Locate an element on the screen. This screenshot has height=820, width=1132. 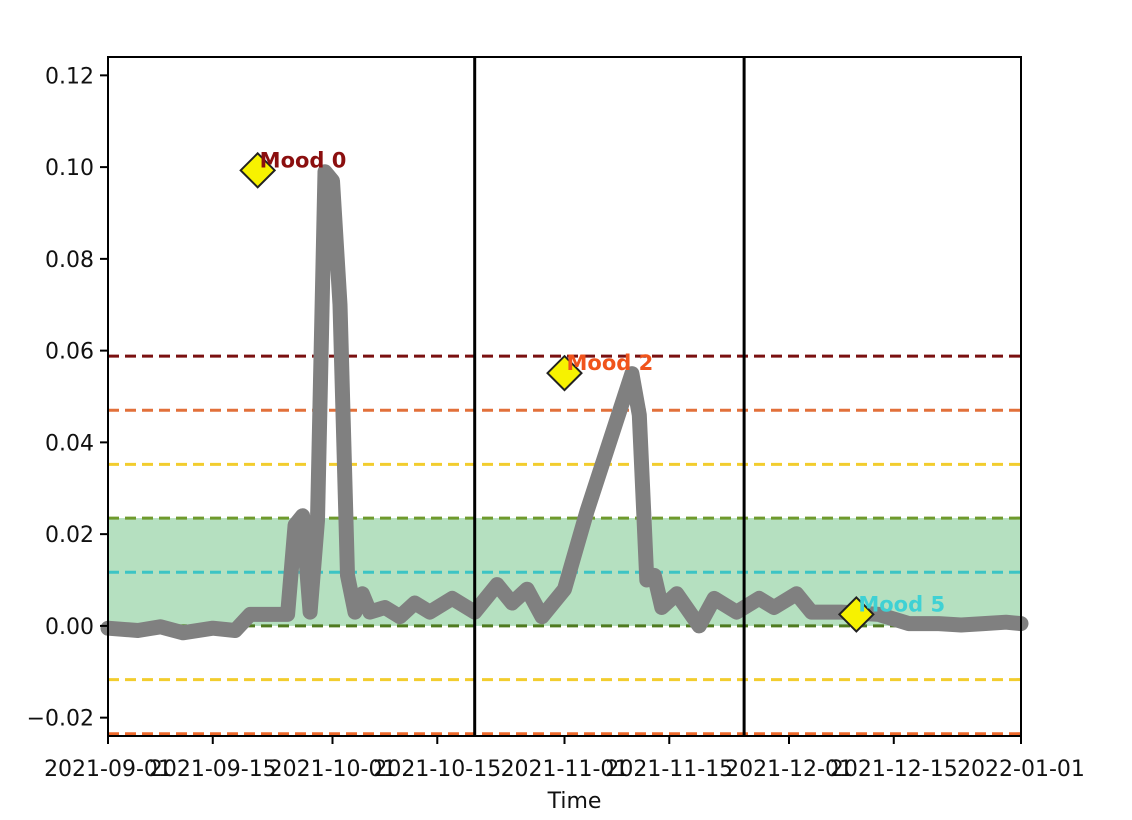
mood-label: Mood 5 is located at coordinates (901, 604).